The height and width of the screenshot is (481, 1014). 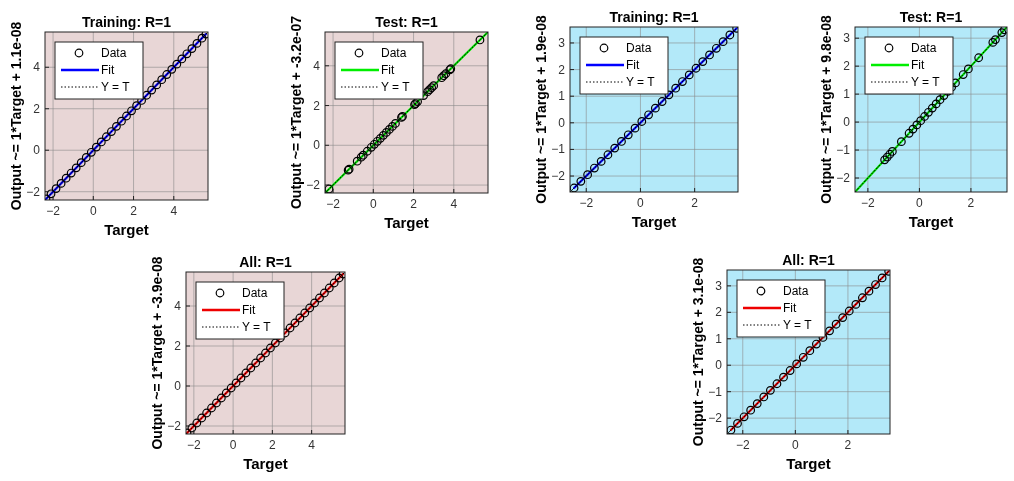 I want to click on y-axis-title: Output ~= 1*Target + 9.8e-08, so click(x=826, y=109).